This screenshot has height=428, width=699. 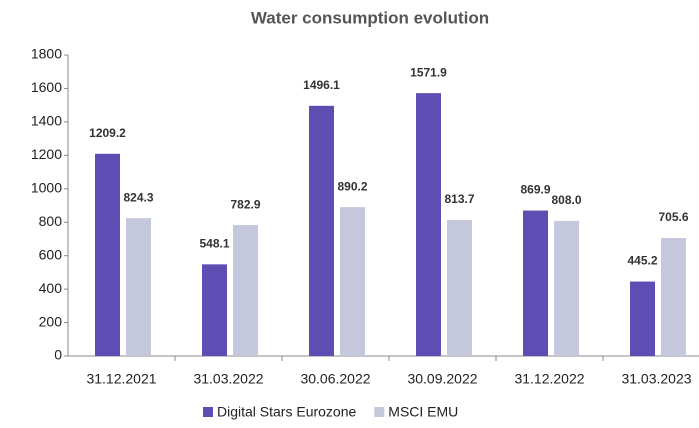 I want to click on chart-title: Water consumption evolution, so click(x=370, y=17).